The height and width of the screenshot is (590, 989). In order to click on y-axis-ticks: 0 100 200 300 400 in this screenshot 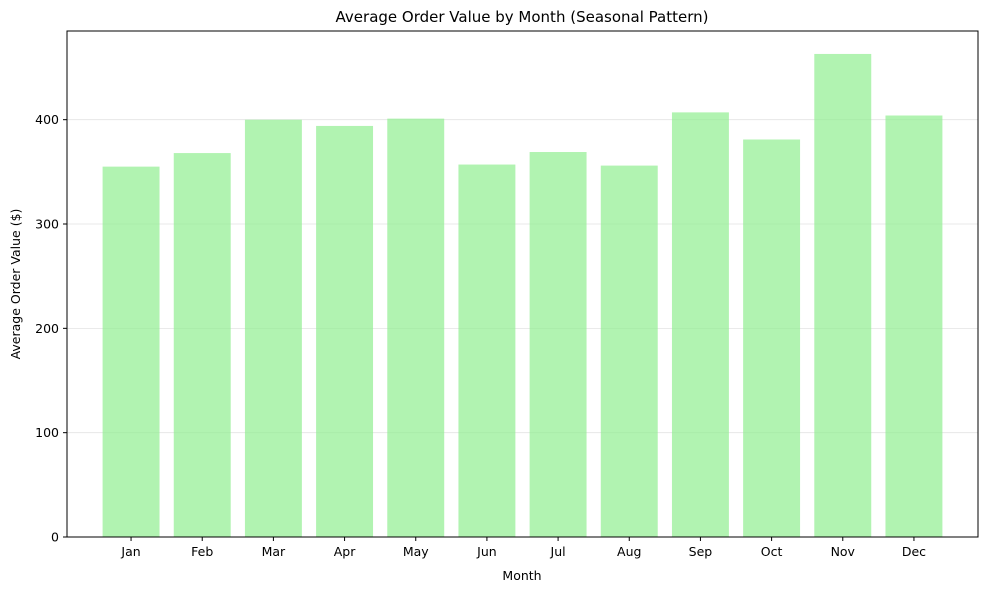, I will do `click(51, 328)`.